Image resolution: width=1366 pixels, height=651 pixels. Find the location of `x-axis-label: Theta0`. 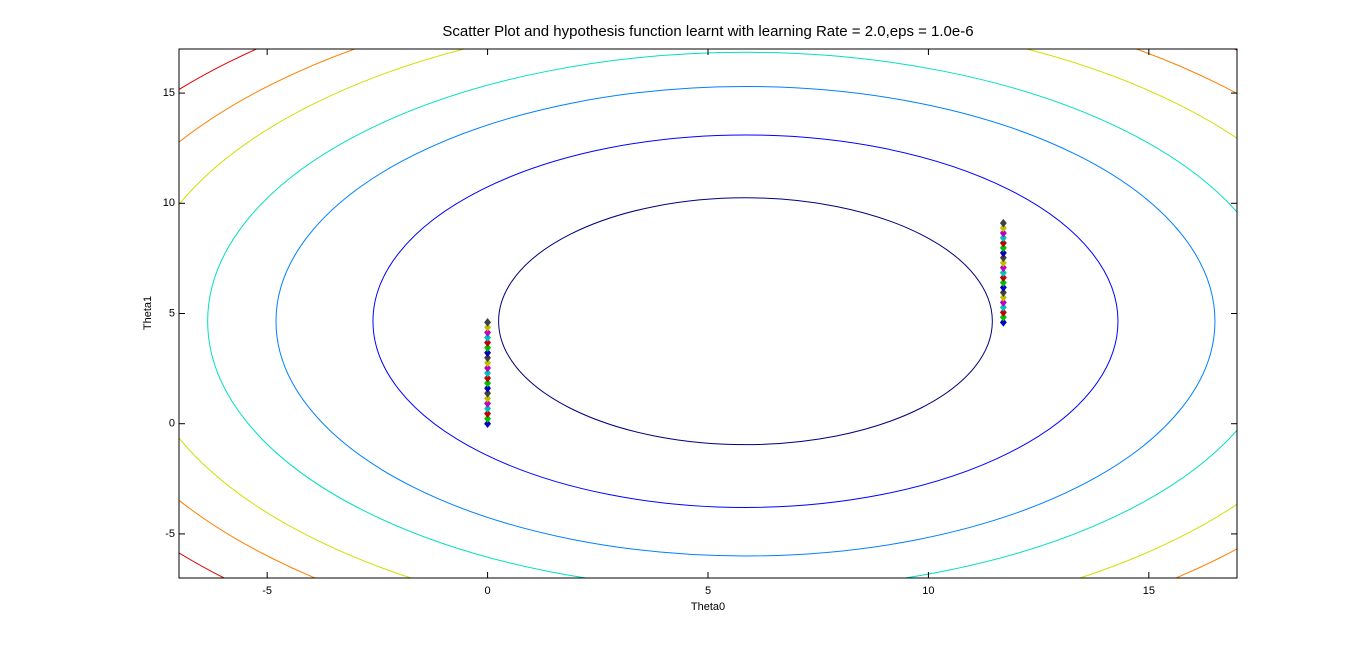

x-axis-label: Theta0 is located at coordinates (708, 607).